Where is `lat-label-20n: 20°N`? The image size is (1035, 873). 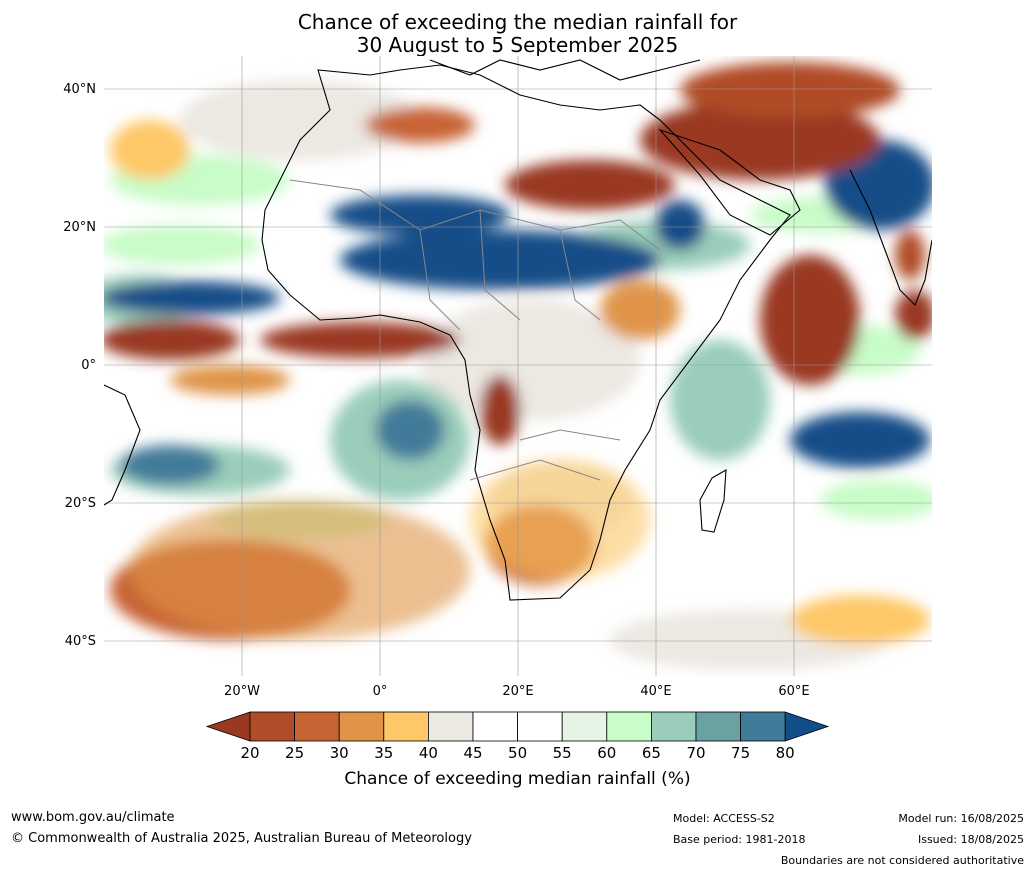
lat-label-20n: 20°N is located at coordinates (79, 227).